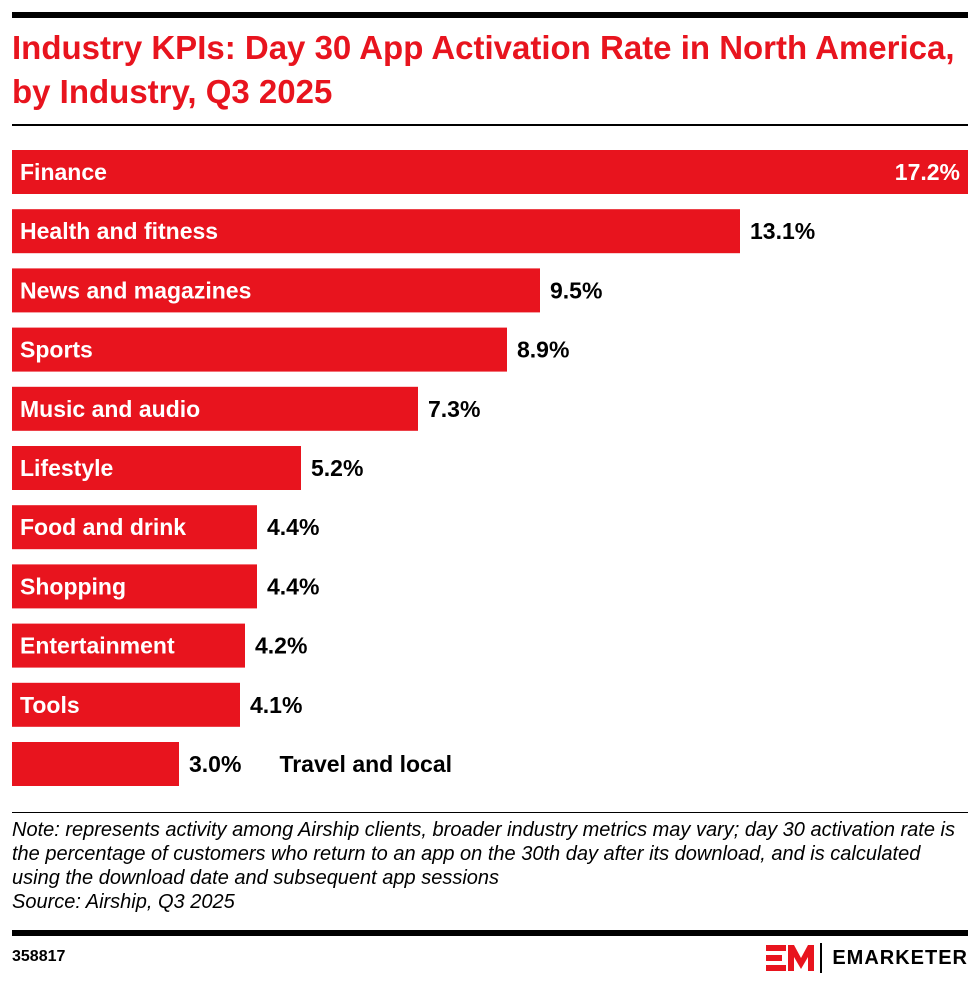 The image size is (980, 985). I want to click on bottom-rule, so click(490, 933).